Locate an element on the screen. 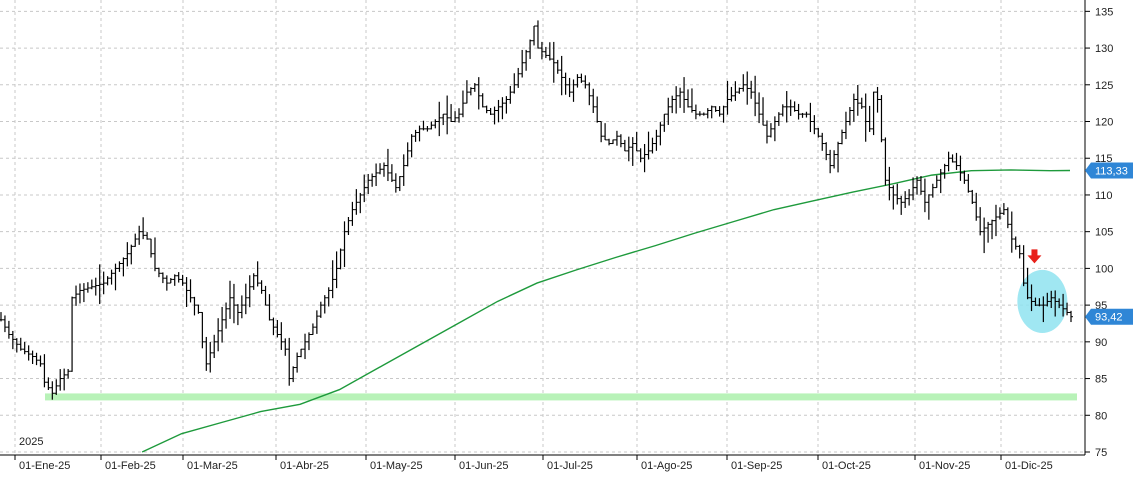 The image size is (1133, 480). last-price-tag-bg is located at coordinates (1109, 316).